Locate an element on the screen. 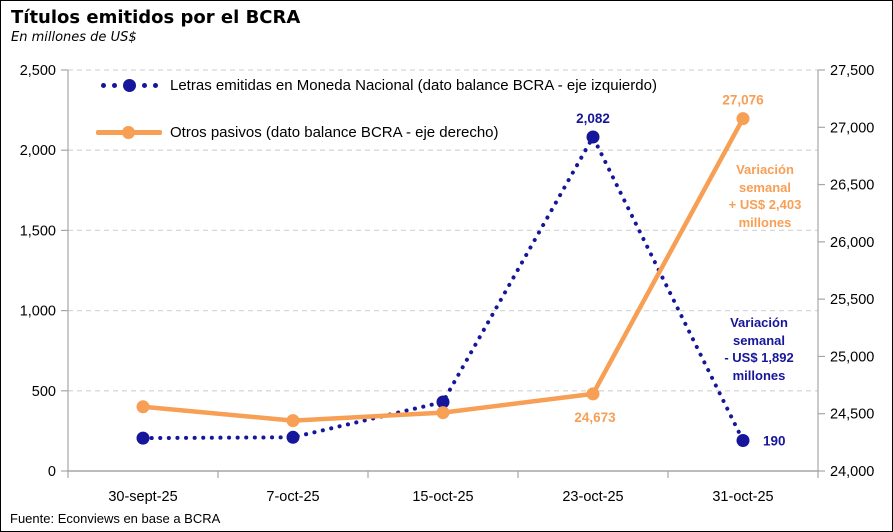 The image size is (893, 532). left-axis-tick-label: 2,000 is located at coordinates (38, 151).